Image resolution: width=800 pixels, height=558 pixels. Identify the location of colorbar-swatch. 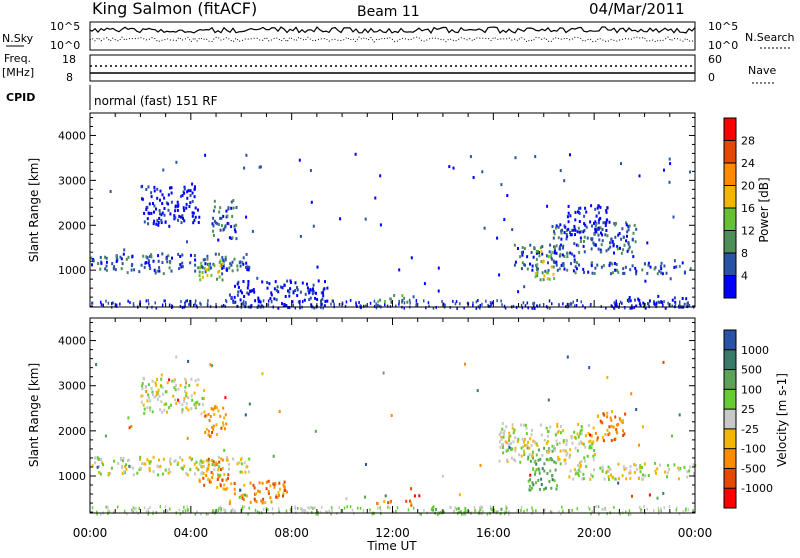
(730, 439).